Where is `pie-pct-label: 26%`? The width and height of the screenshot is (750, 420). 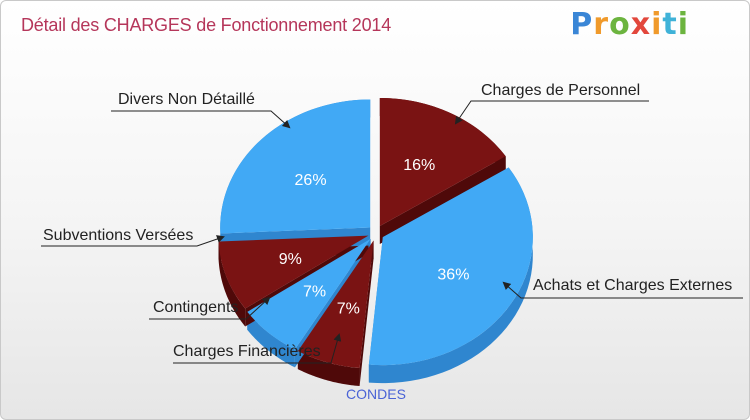 pie-pct-label: 26% is located at coordinates (311, 180).